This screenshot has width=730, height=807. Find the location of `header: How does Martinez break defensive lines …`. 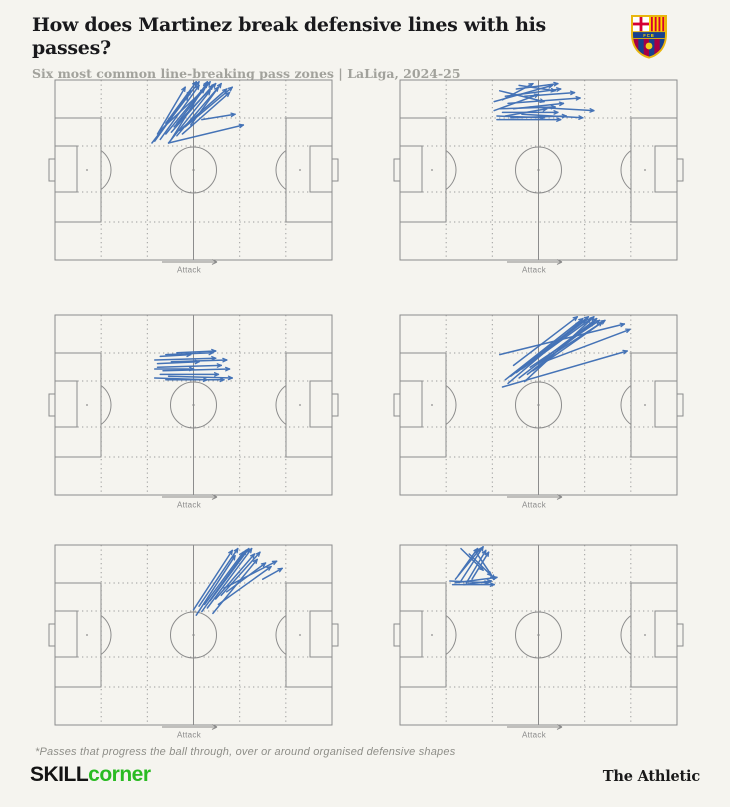

header: How does Martinez break defensive lines … is located at coordinates (322, 47).